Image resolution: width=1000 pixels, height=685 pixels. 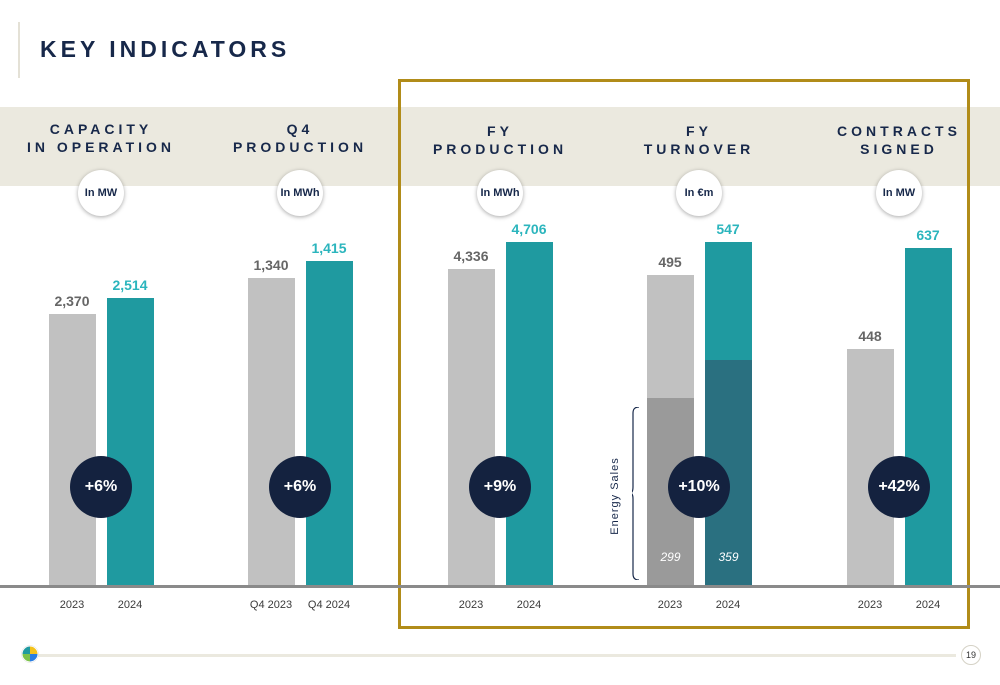 What do you see at coordinates (928, 235) in the screenshot?
I see `value-label: 637` at bounding box center [928, 235].